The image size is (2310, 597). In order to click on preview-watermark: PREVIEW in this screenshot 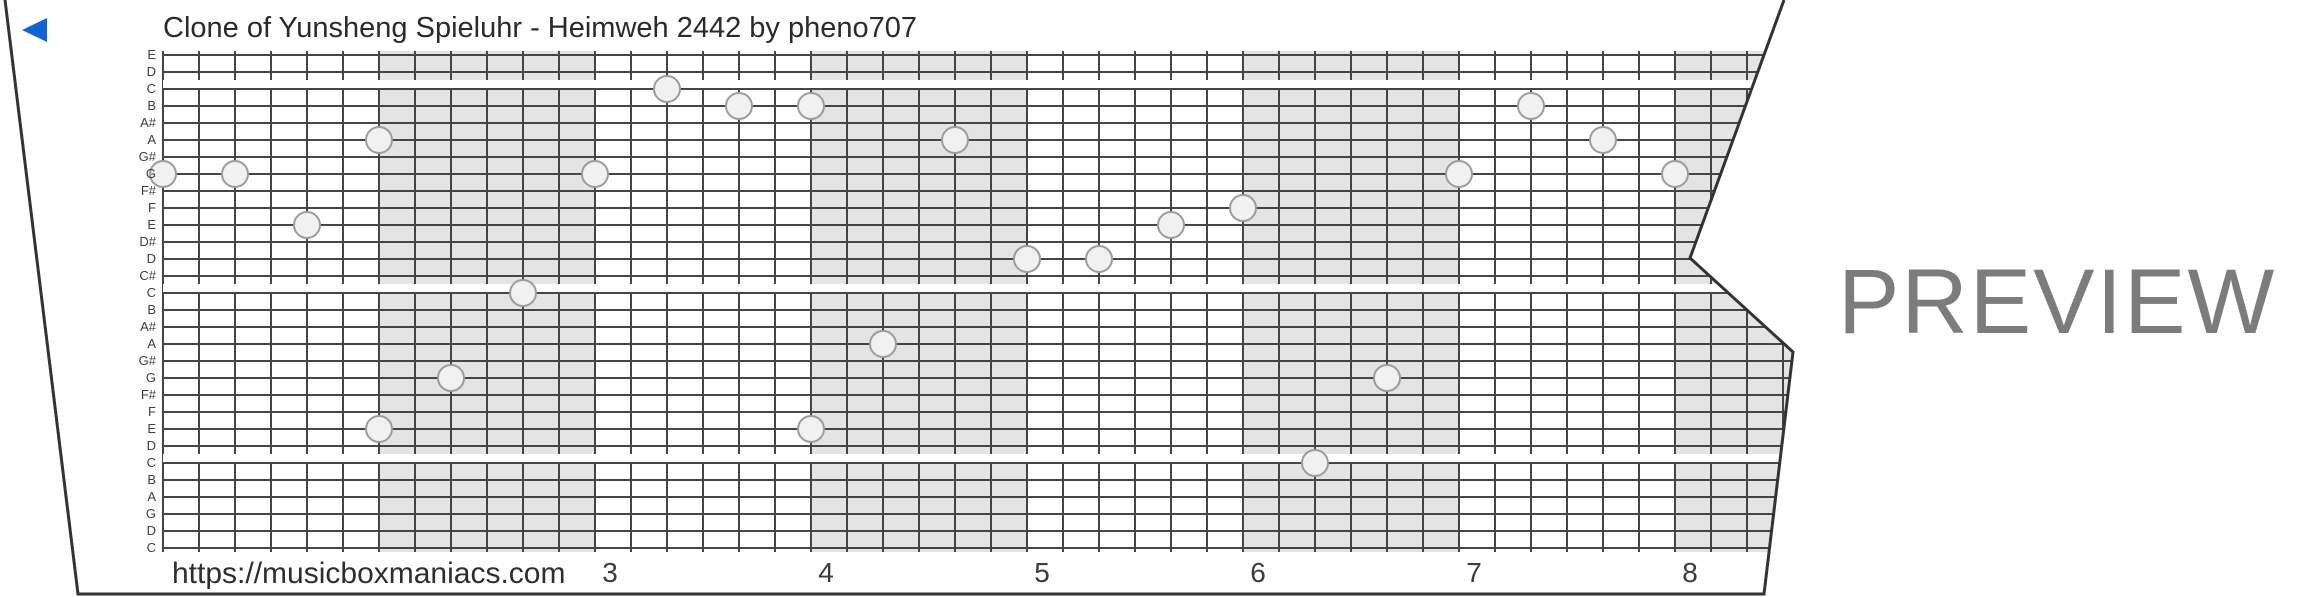, I will do `click(2057, 302)`.